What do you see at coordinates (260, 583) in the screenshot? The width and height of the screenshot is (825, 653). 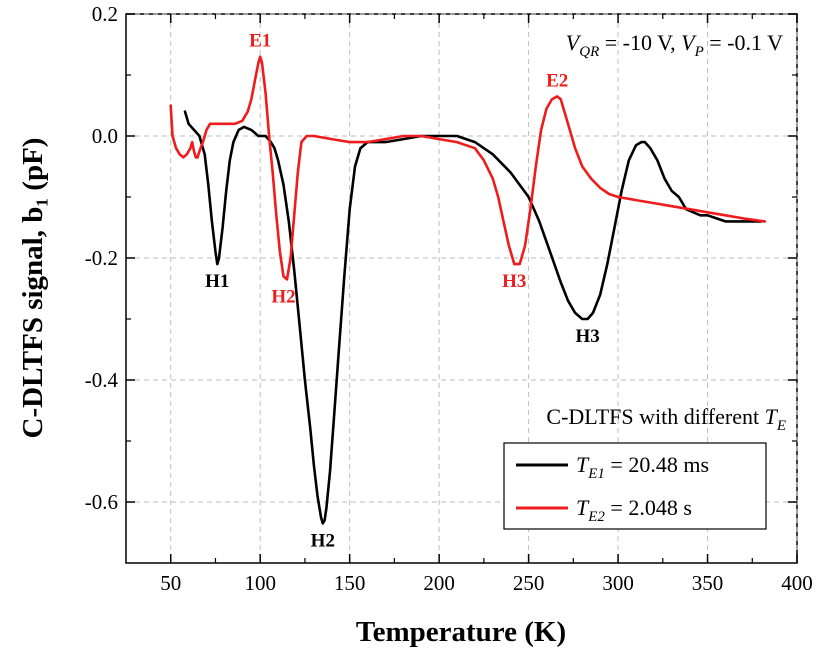 I see `x-tick-label: 100` at bounding box center [260, 583].